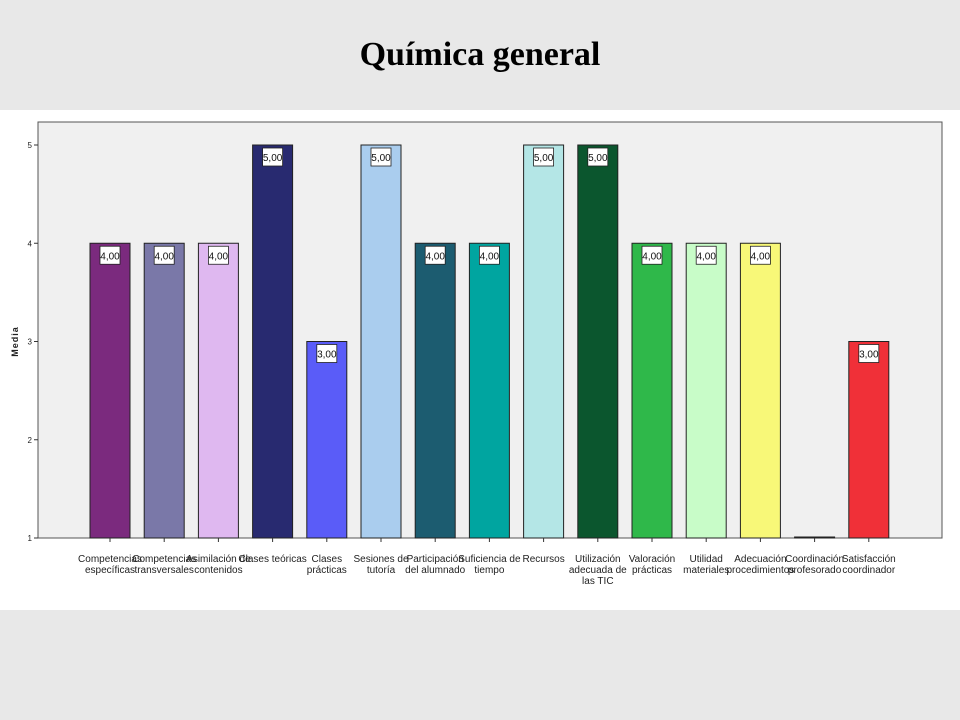  Describe the element at coordinates (30, 538) in the screenshot. I see `y-tick-label: 1` at that location.